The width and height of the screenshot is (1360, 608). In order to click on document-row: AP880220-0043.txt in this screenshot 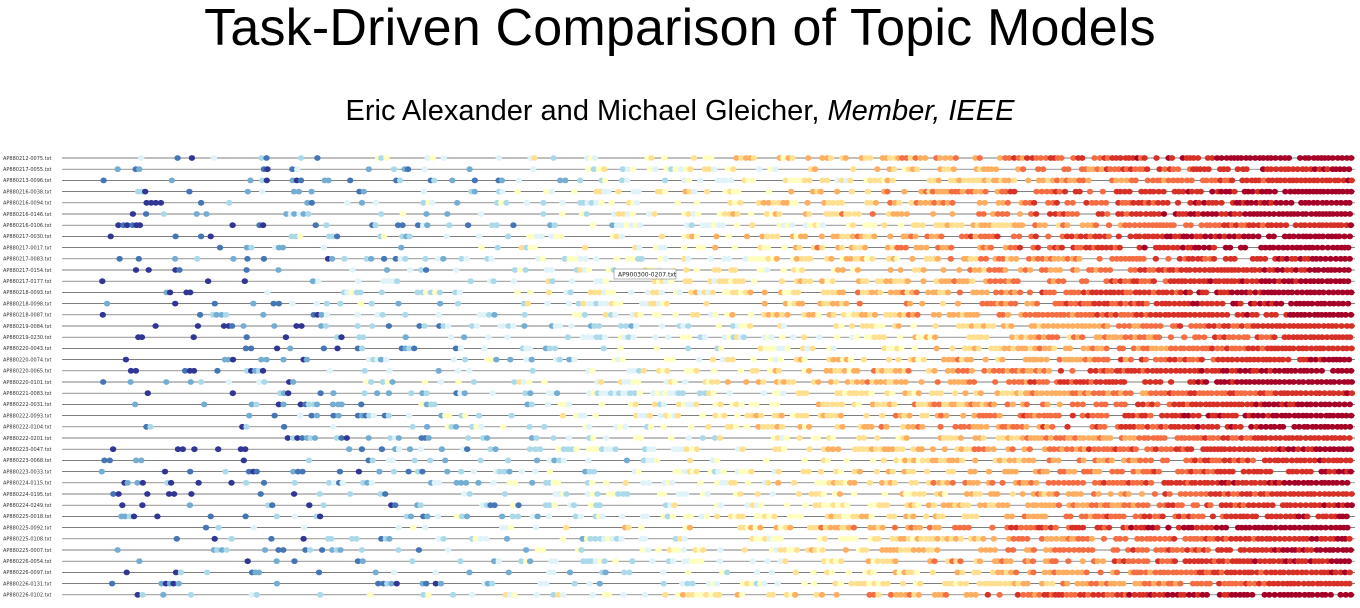, I will do `click(679, 349)`.